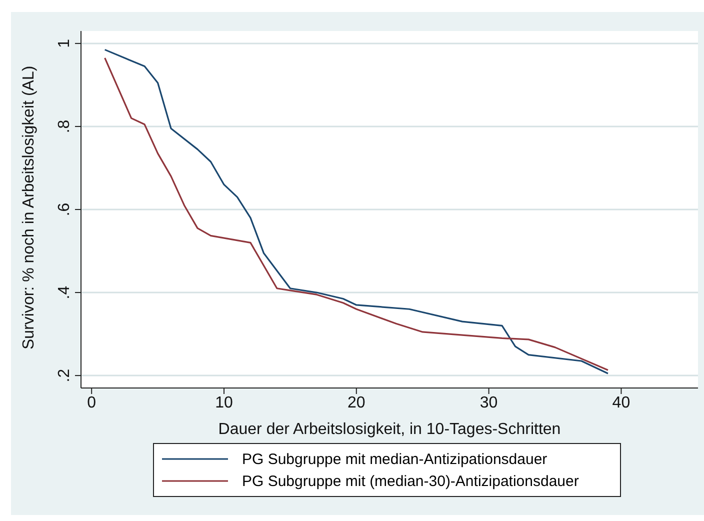  I want to click on x-tick-label: 30, so click(489, 403).